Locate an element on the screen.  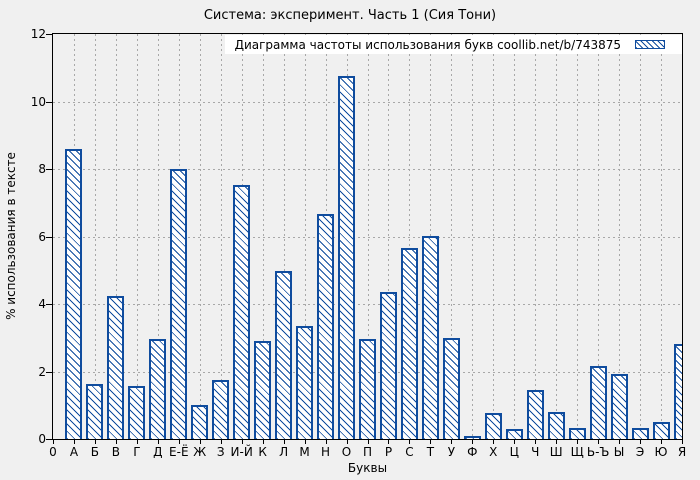
x-tick-label-Д: Д is located at coordinates (158, 452).